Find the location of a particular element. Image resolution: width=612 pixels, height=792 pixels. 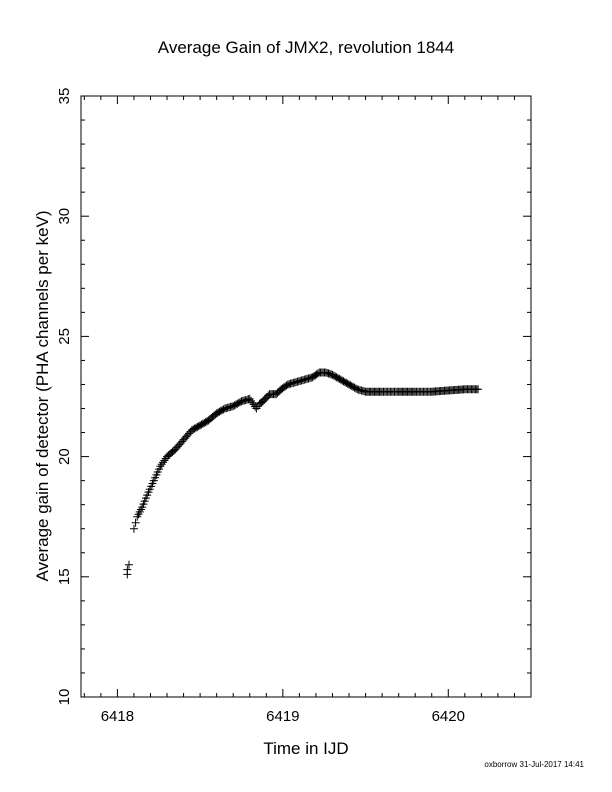

y-tick-label: 10 is located at coordinates (64, 697).